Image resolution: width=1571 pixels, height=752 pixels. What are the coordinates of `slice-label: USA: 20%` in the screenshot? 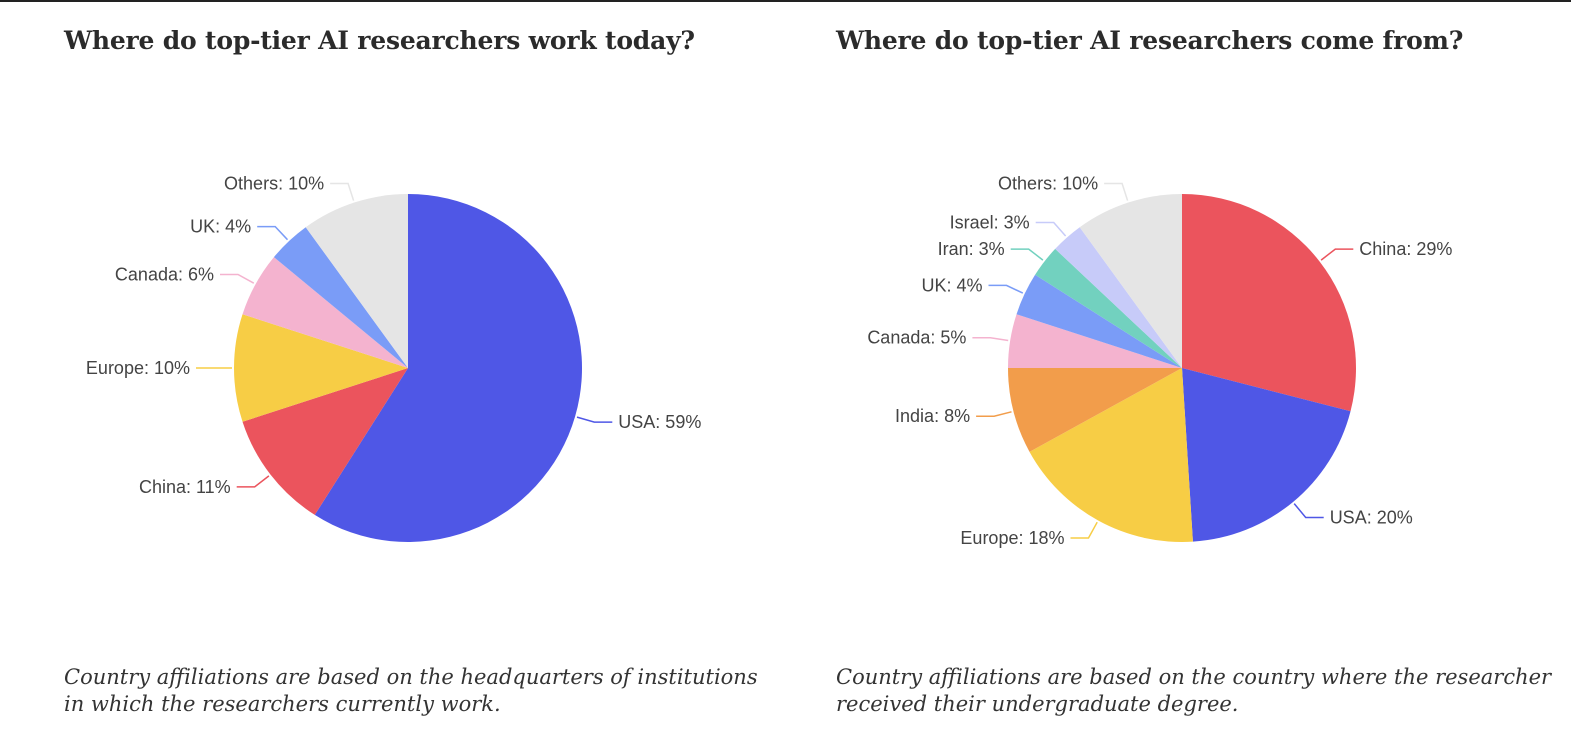 It's located at (1371, 518).